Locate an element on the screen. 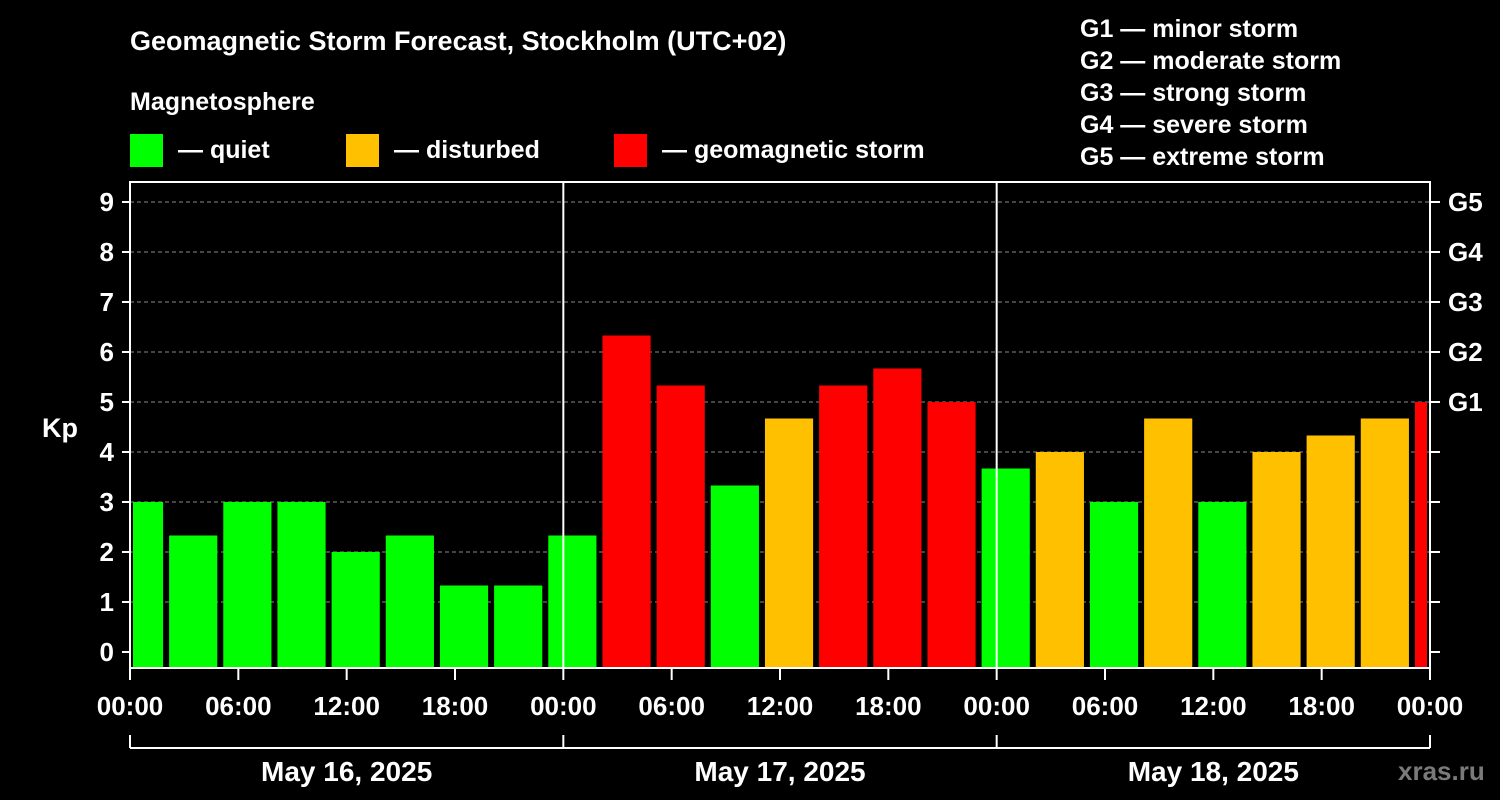 The height and width of the screenshot is (800, 1500). x-tick-label-7: 18:00 is located at coordinates (888, 706).